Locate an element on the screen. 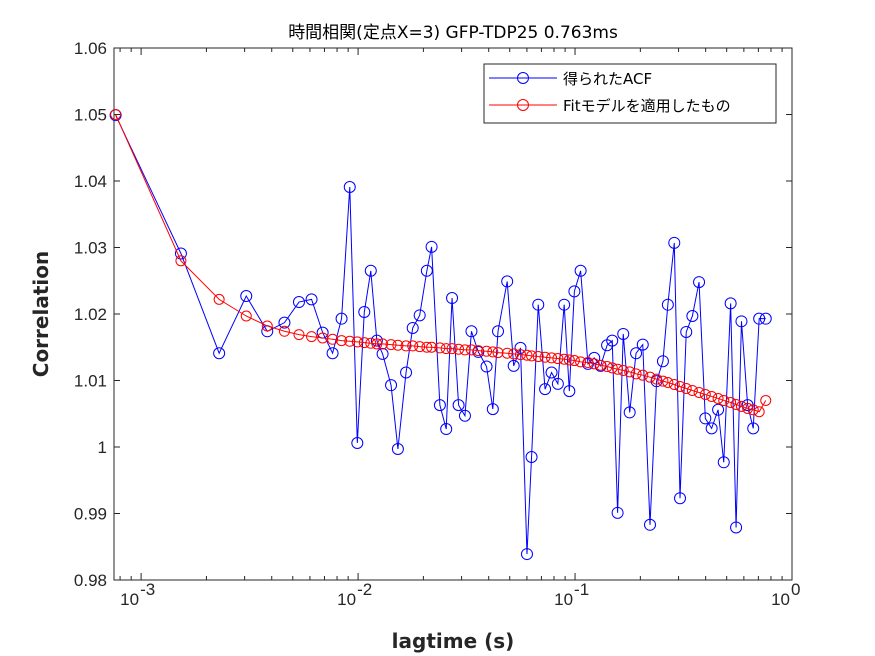 The height and width of the screenshot is (656, 875). y-tick-label: 1 is located at coordinates (102, 447).